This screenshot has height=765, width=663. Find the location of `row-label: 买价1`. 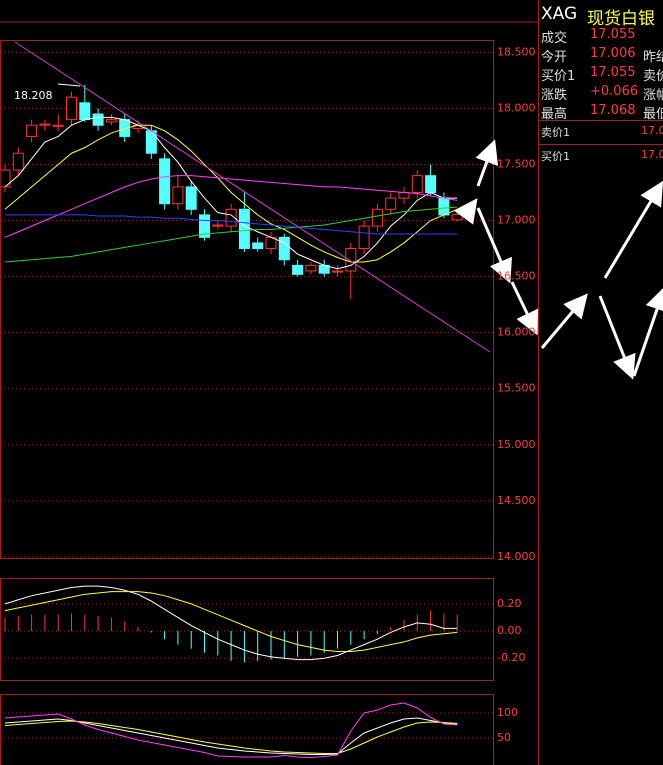

row-label: 买价1 is located at coordinates (558, 76).